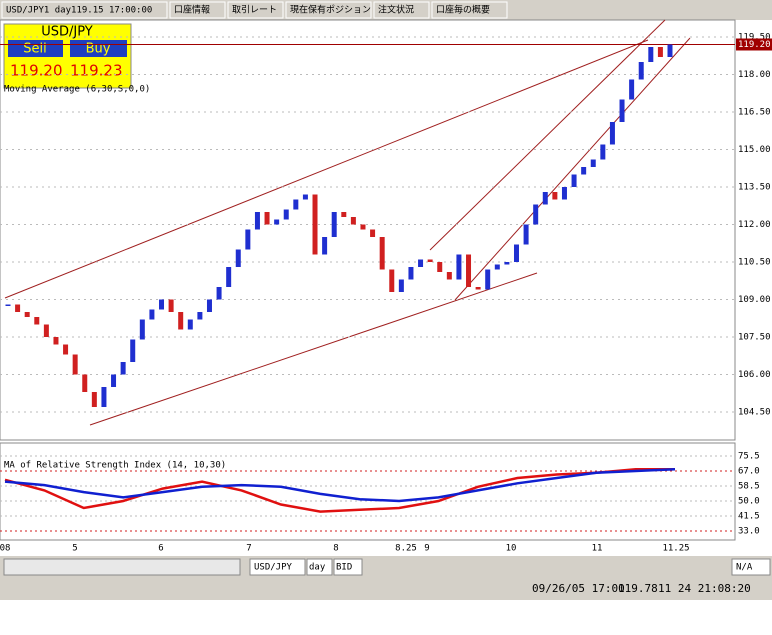 The width and height of the screenshot is (772, 635). I want to click on x-tick-label: 11.25, so click(675, 549).